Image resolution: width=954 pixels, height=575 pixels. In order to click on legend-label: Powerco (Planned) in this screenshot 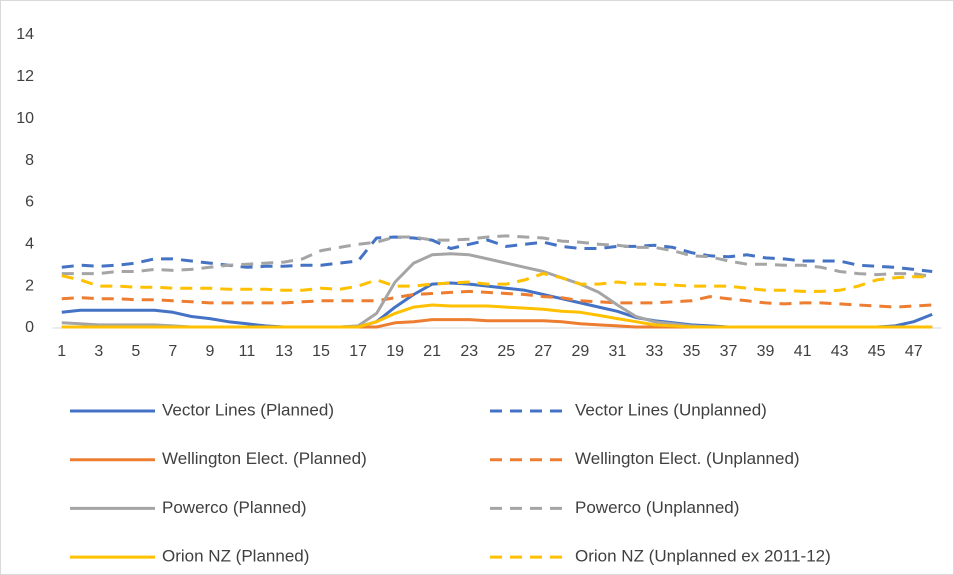, I will do `click(234, 507)`.